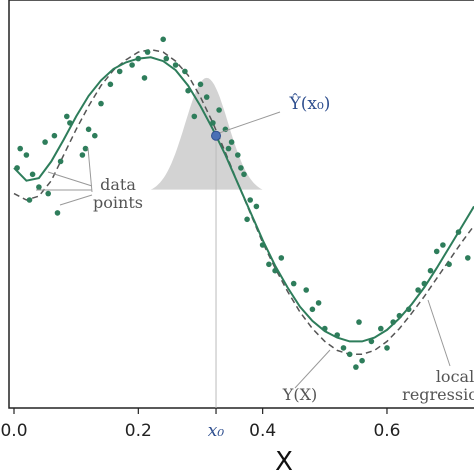  Describe the element at coordinates (299, 394) in the screenshot. I see `annotation-true-function-label: Y(X)` at that location.